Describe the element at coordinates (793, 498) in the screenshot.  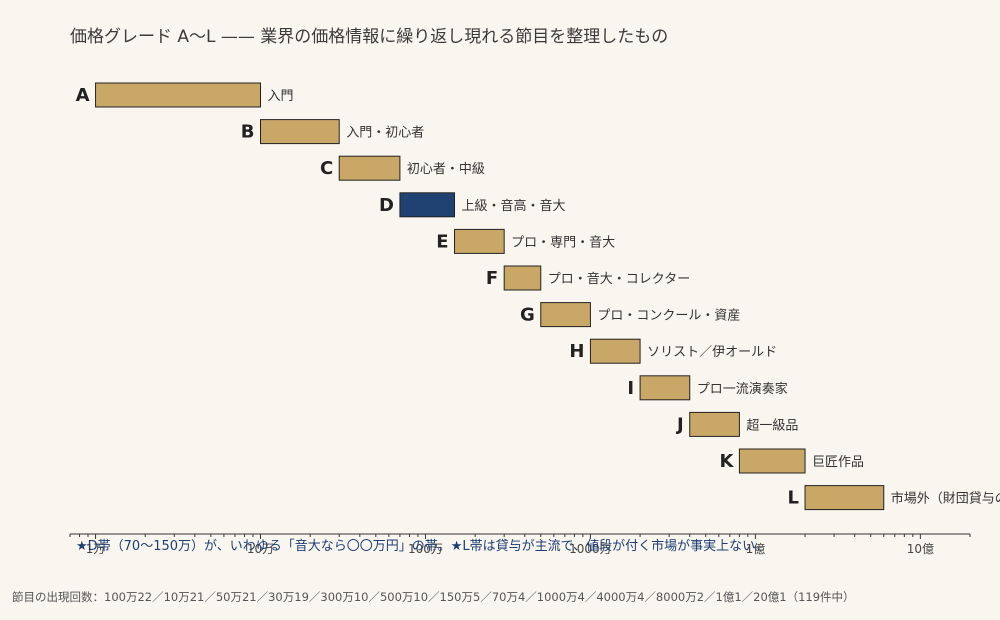
I see `grade-letter-l: L` at that location.